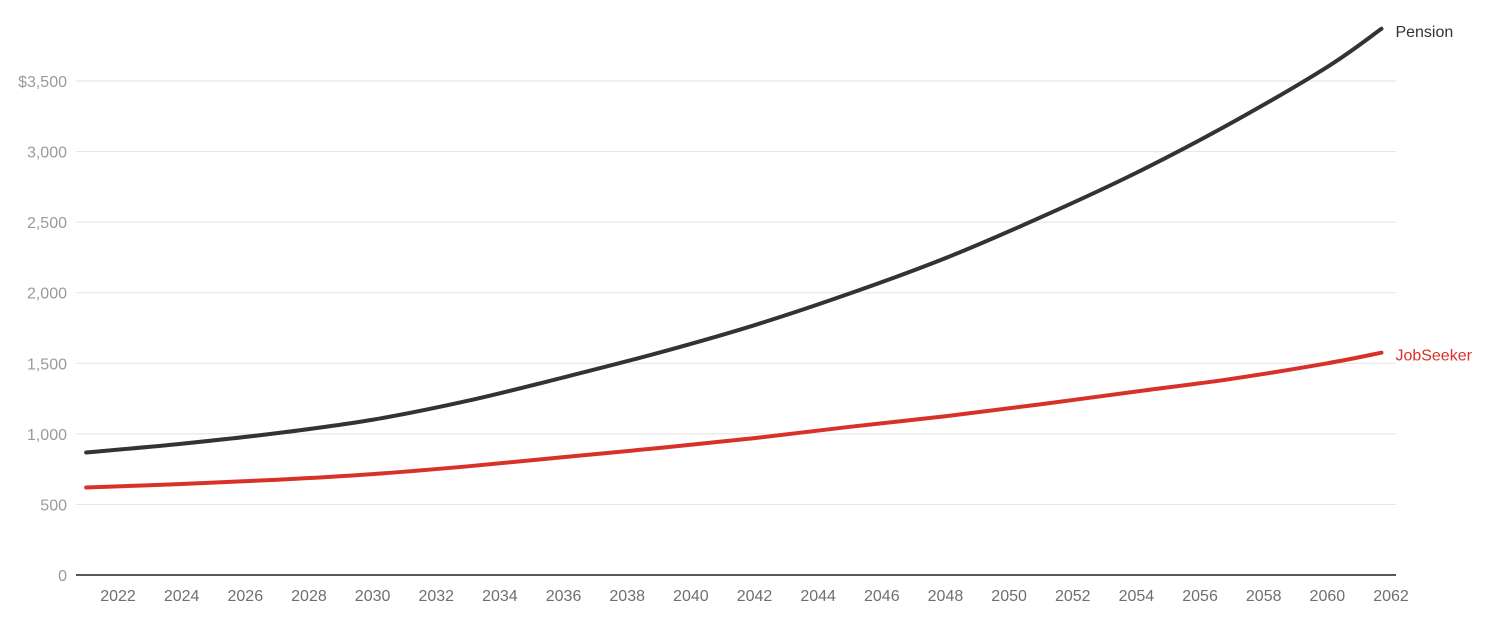 The width and height of the screenshot is (1508, 620). I want to click on y-tick-label: 2,000, so click(47, 294).